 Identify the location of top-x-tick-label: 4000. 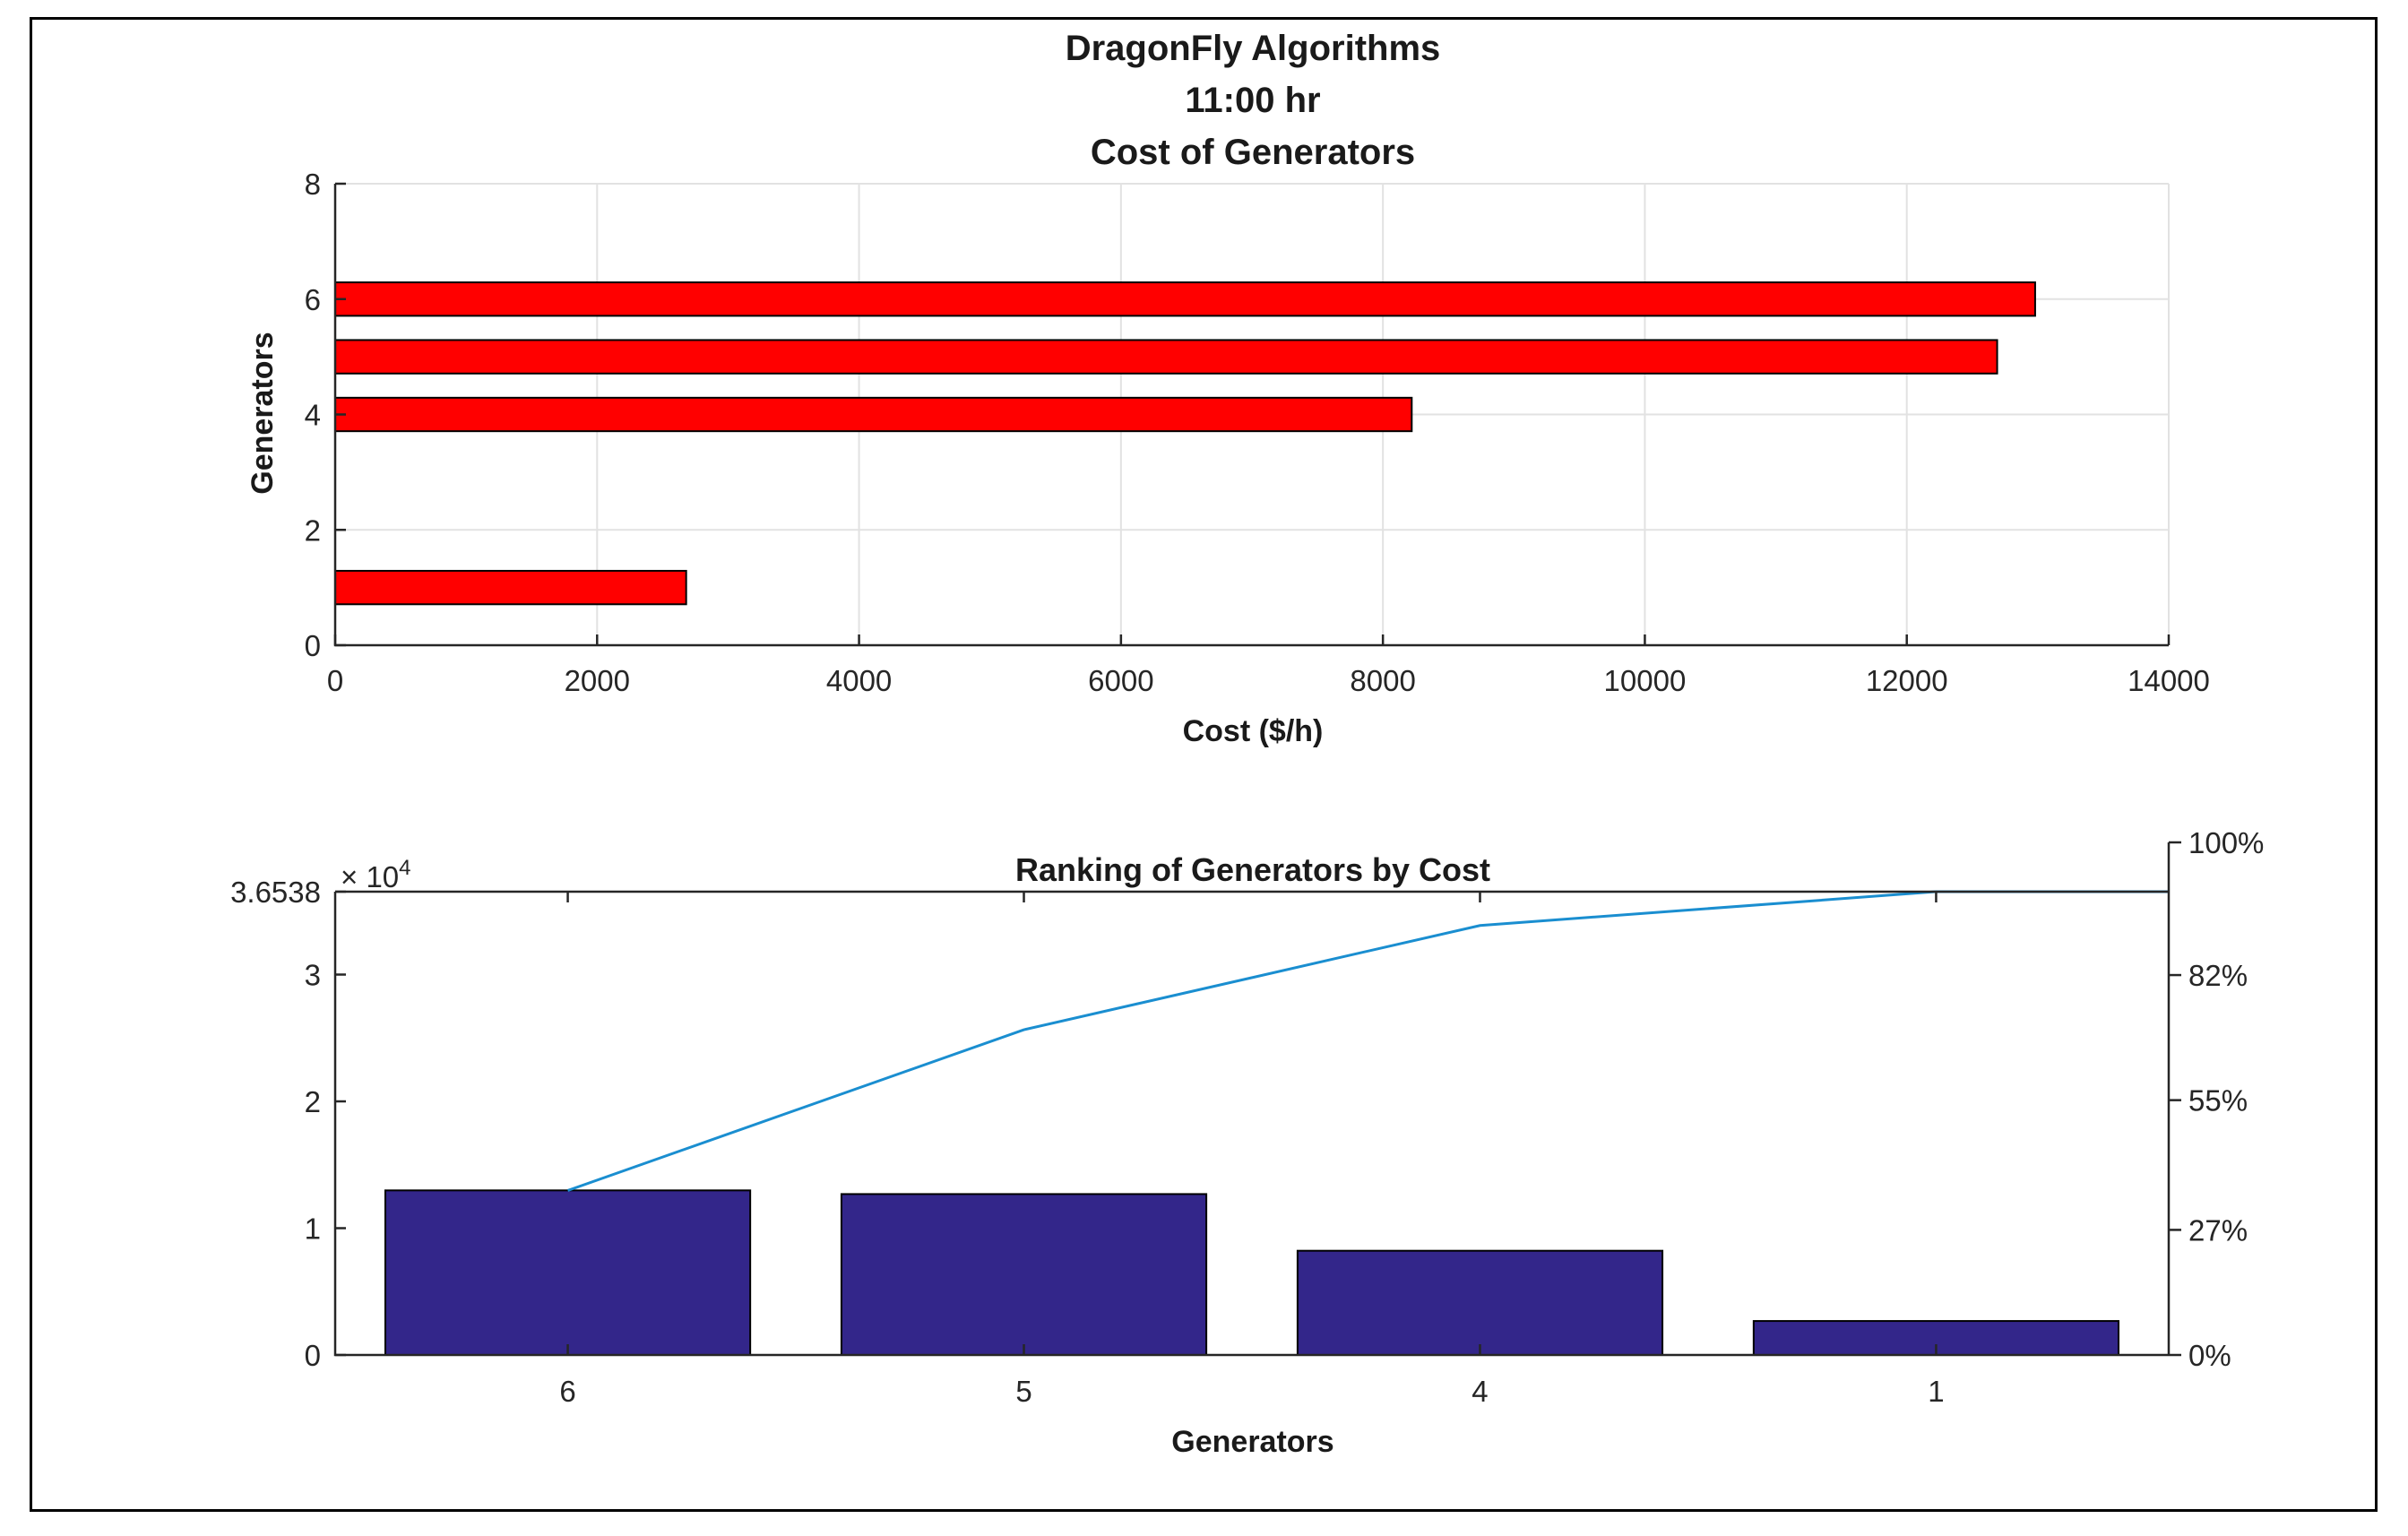
(859, 681).